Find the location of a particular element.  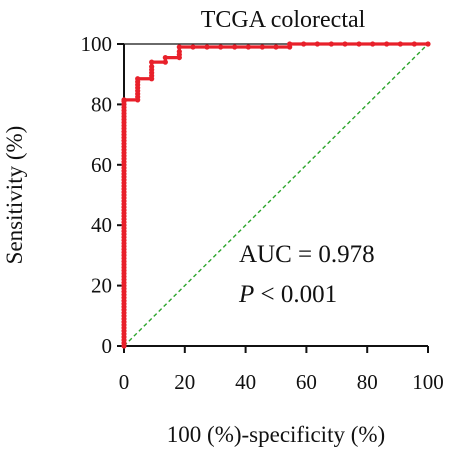

y-tick-label: 80 is located at coordinates (101, 104).